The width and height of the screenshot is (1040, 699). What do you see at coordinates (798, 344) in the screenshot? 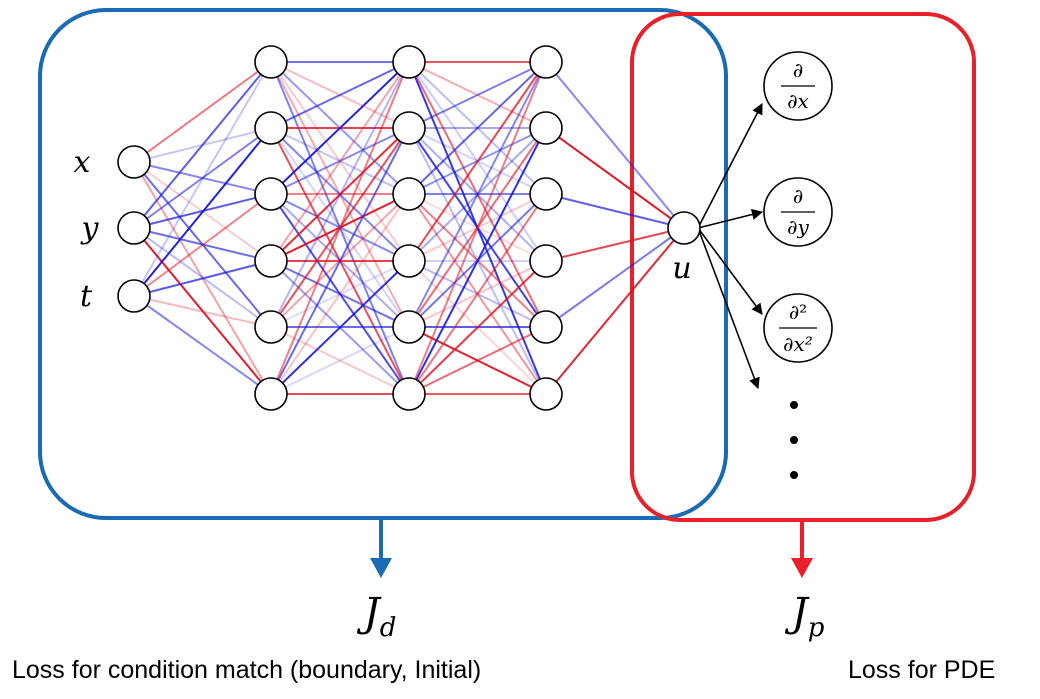
I see `svg-text: ∂x²` at bounding box center [798, 344].